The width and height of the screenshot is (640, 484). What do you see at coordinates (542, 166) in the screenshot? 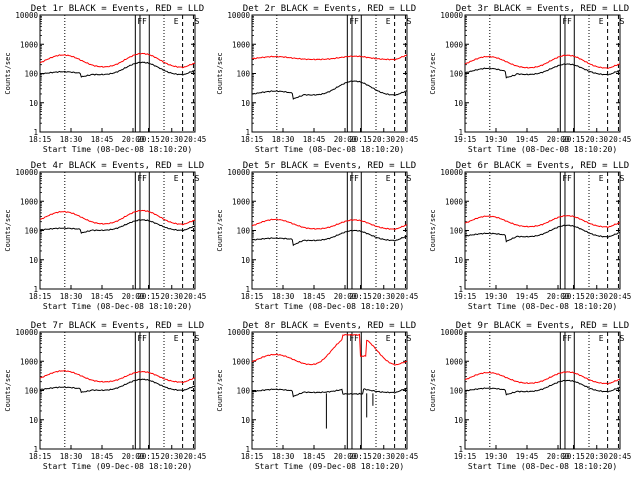
I see `panel-title: Det 6r BLACK = Events, RED = LLD` at bounding box center [542, 166].